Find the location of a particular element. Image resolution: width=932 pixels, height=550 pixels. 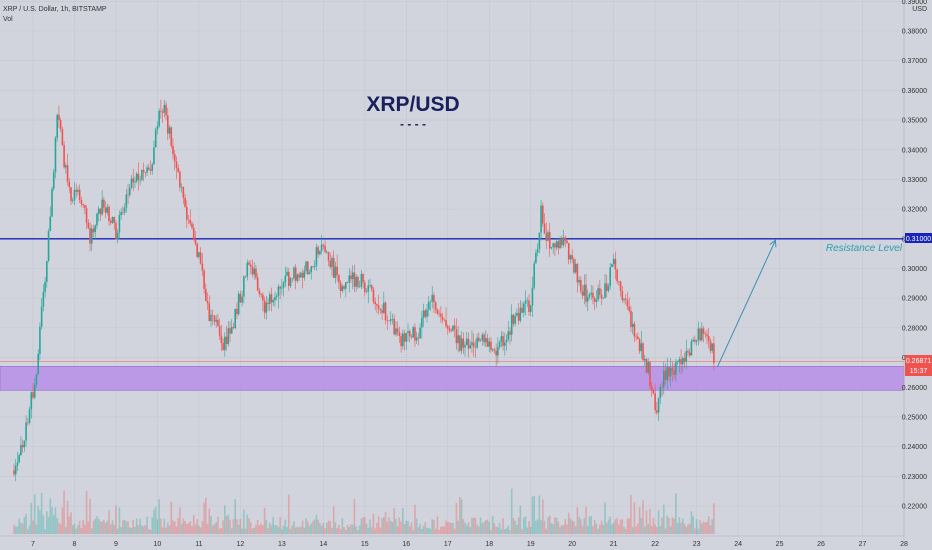

y-tick-label-3: 0.36000 is located at coordinates (914, 91).